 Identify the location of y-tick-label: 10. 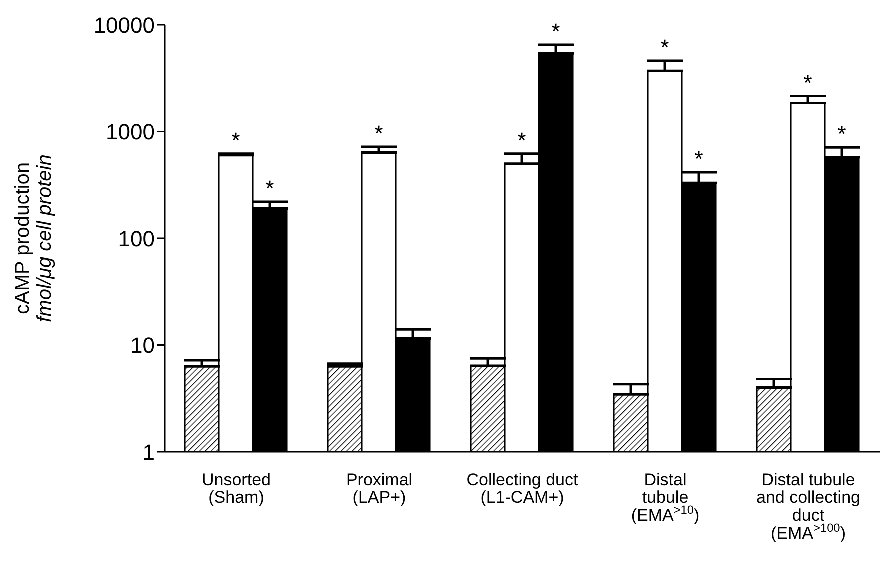
(142, 345).